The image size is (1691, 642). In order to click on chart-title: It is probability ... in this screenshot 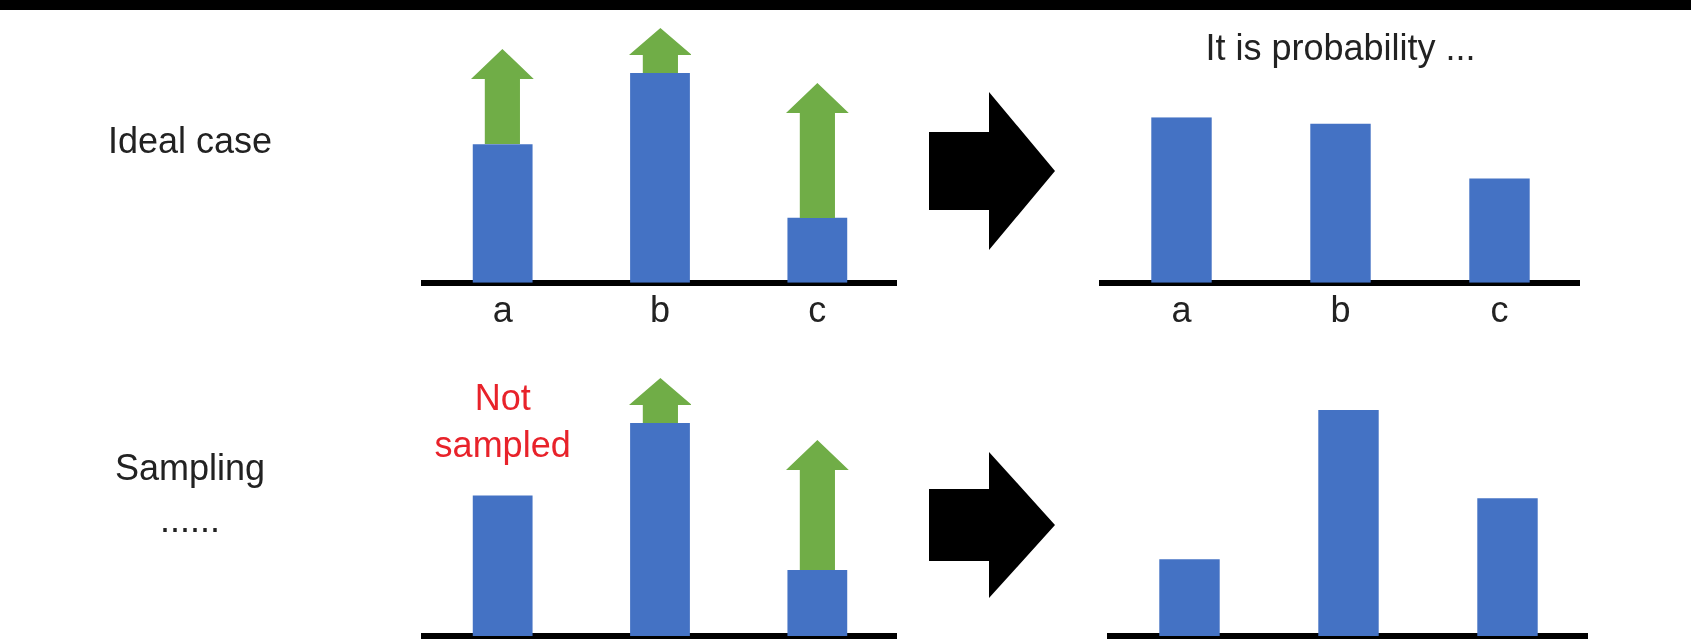, I will do `click(1340, 47)`.